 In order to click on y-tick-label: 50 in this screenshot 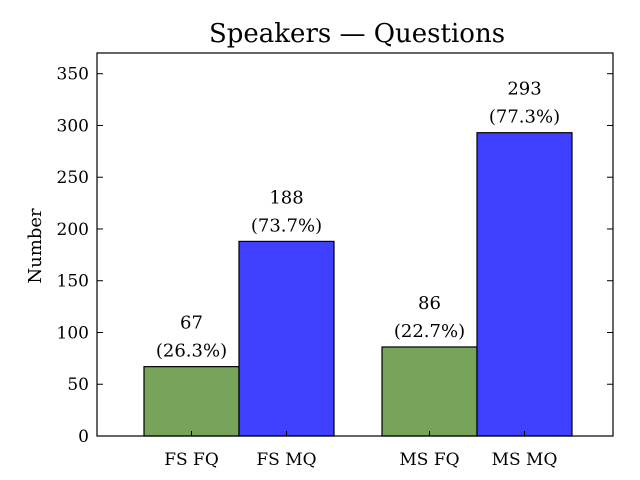, I will do `click(78, 385)`.